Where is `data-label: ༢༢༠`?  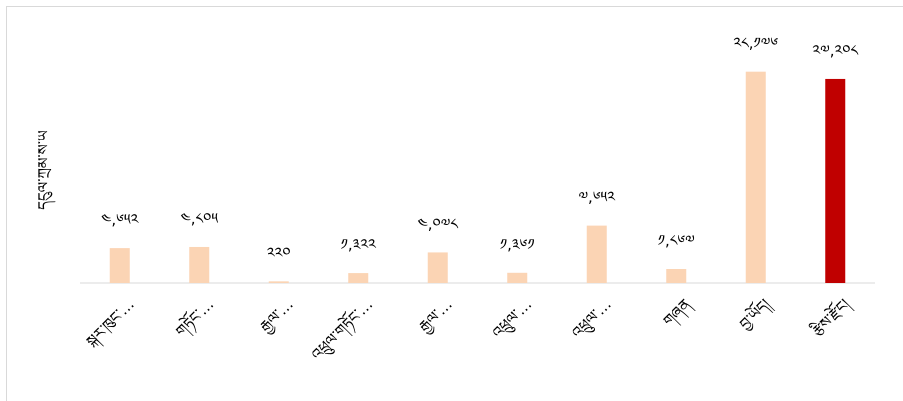 data-label: ༢༢༠ is located at coordinates (279, 253).